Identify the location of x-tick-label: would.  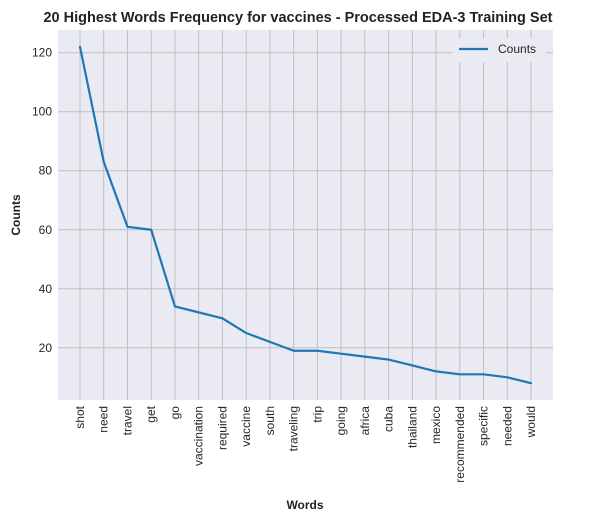
(531, 422).